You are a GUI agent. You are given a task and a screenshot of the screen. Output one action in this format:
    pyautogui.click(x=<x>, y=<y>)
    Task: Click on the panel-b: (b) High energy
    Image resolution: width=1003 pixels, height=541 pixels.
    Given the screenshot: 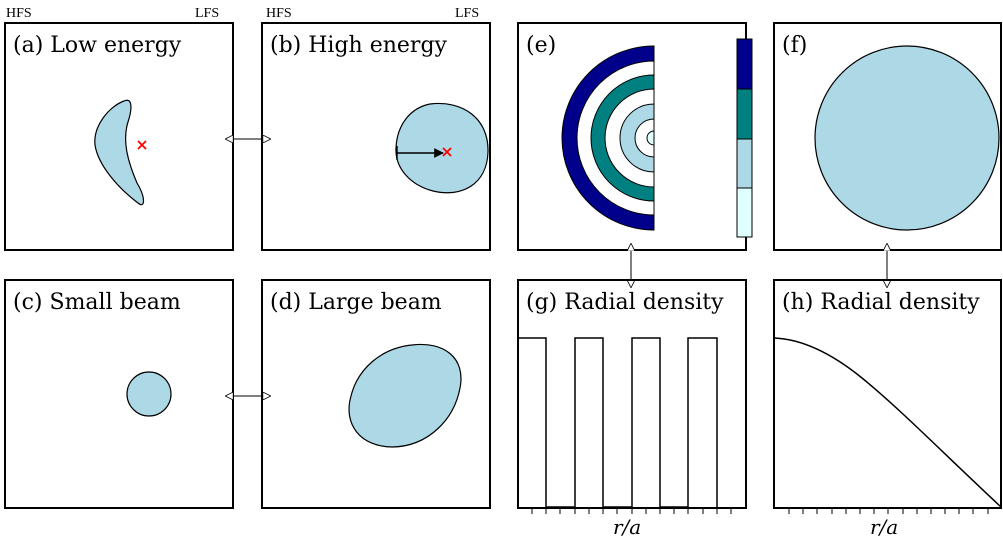 What is the action you would take?
    pyautogui.click(x=376, y=136)
    